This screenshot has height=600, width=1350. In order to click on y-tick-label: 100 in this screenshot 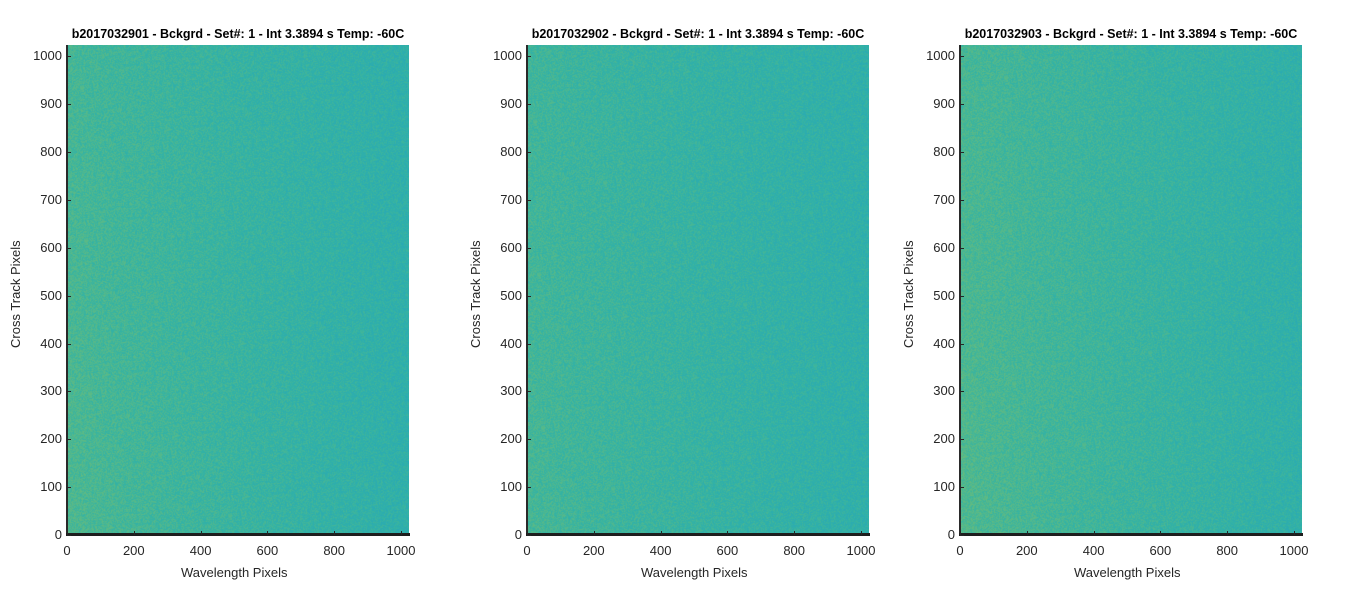, I will do `click(944, 487)`.